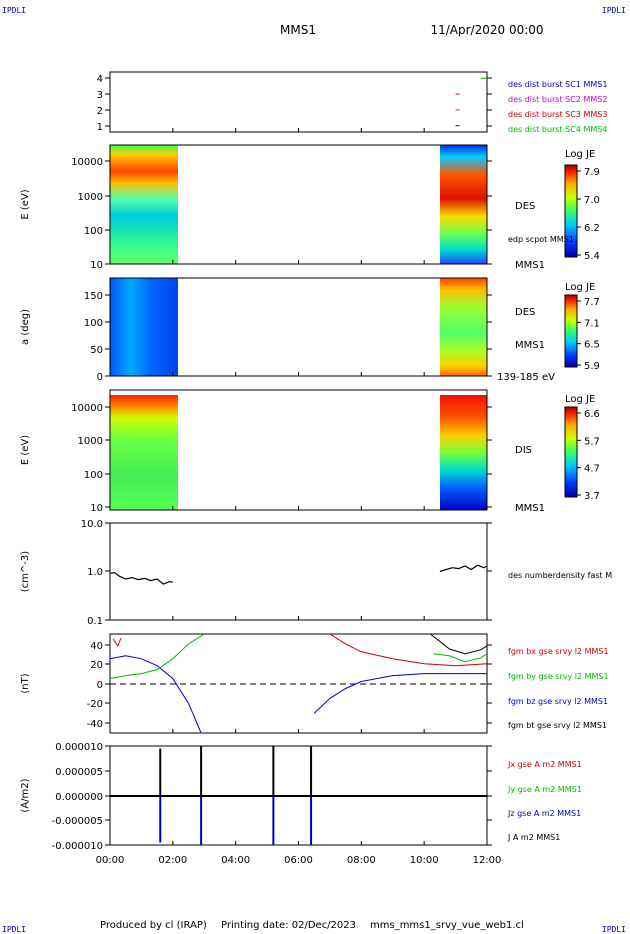 The image size is (630, 934). Describe the element at coordinates (557, 114) in the screenshot. I see `legend-entry: des dist burst SC3 MMS3` at that location.